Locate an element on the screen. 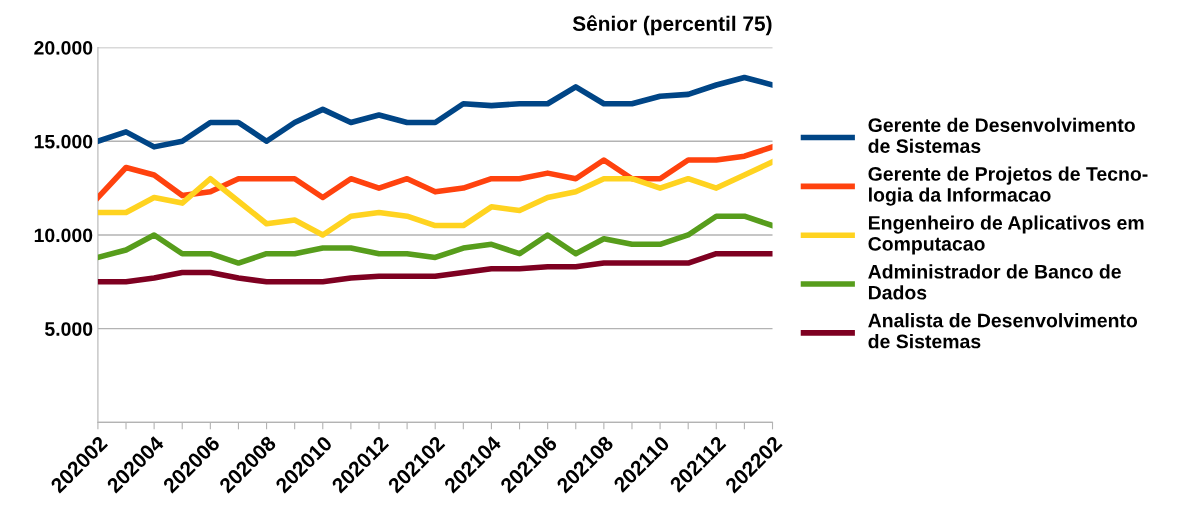 The height and width of the screenshot is (528, 1194). chart-title: Sênior (percentil 75) is located at coordinates (672, 25).